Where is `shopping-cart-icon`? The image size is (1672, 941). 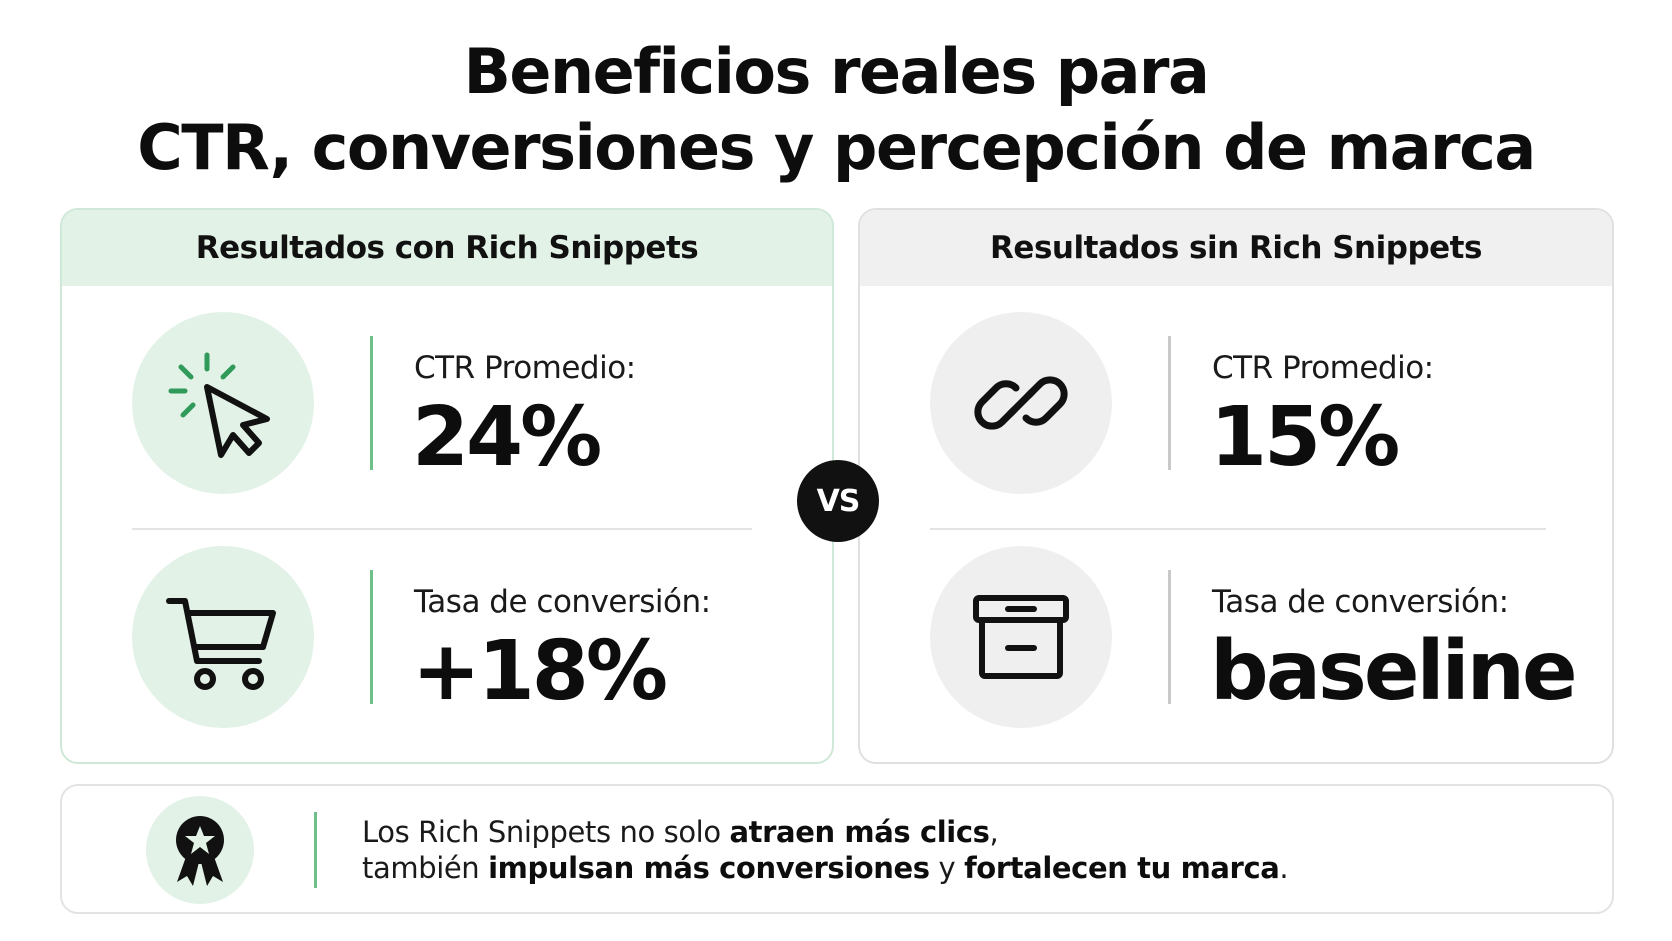
shopping-cart-icon is located at coordinates (223, 637).